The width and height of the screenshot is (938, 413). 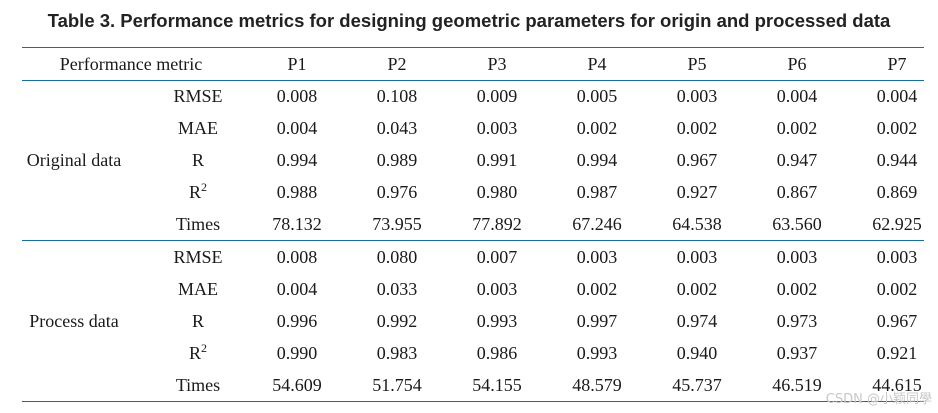 What do you see at coordinates (697, 224) in the screenshot?
I see `table-cell: 64.538` at bounding box center [697, 224].